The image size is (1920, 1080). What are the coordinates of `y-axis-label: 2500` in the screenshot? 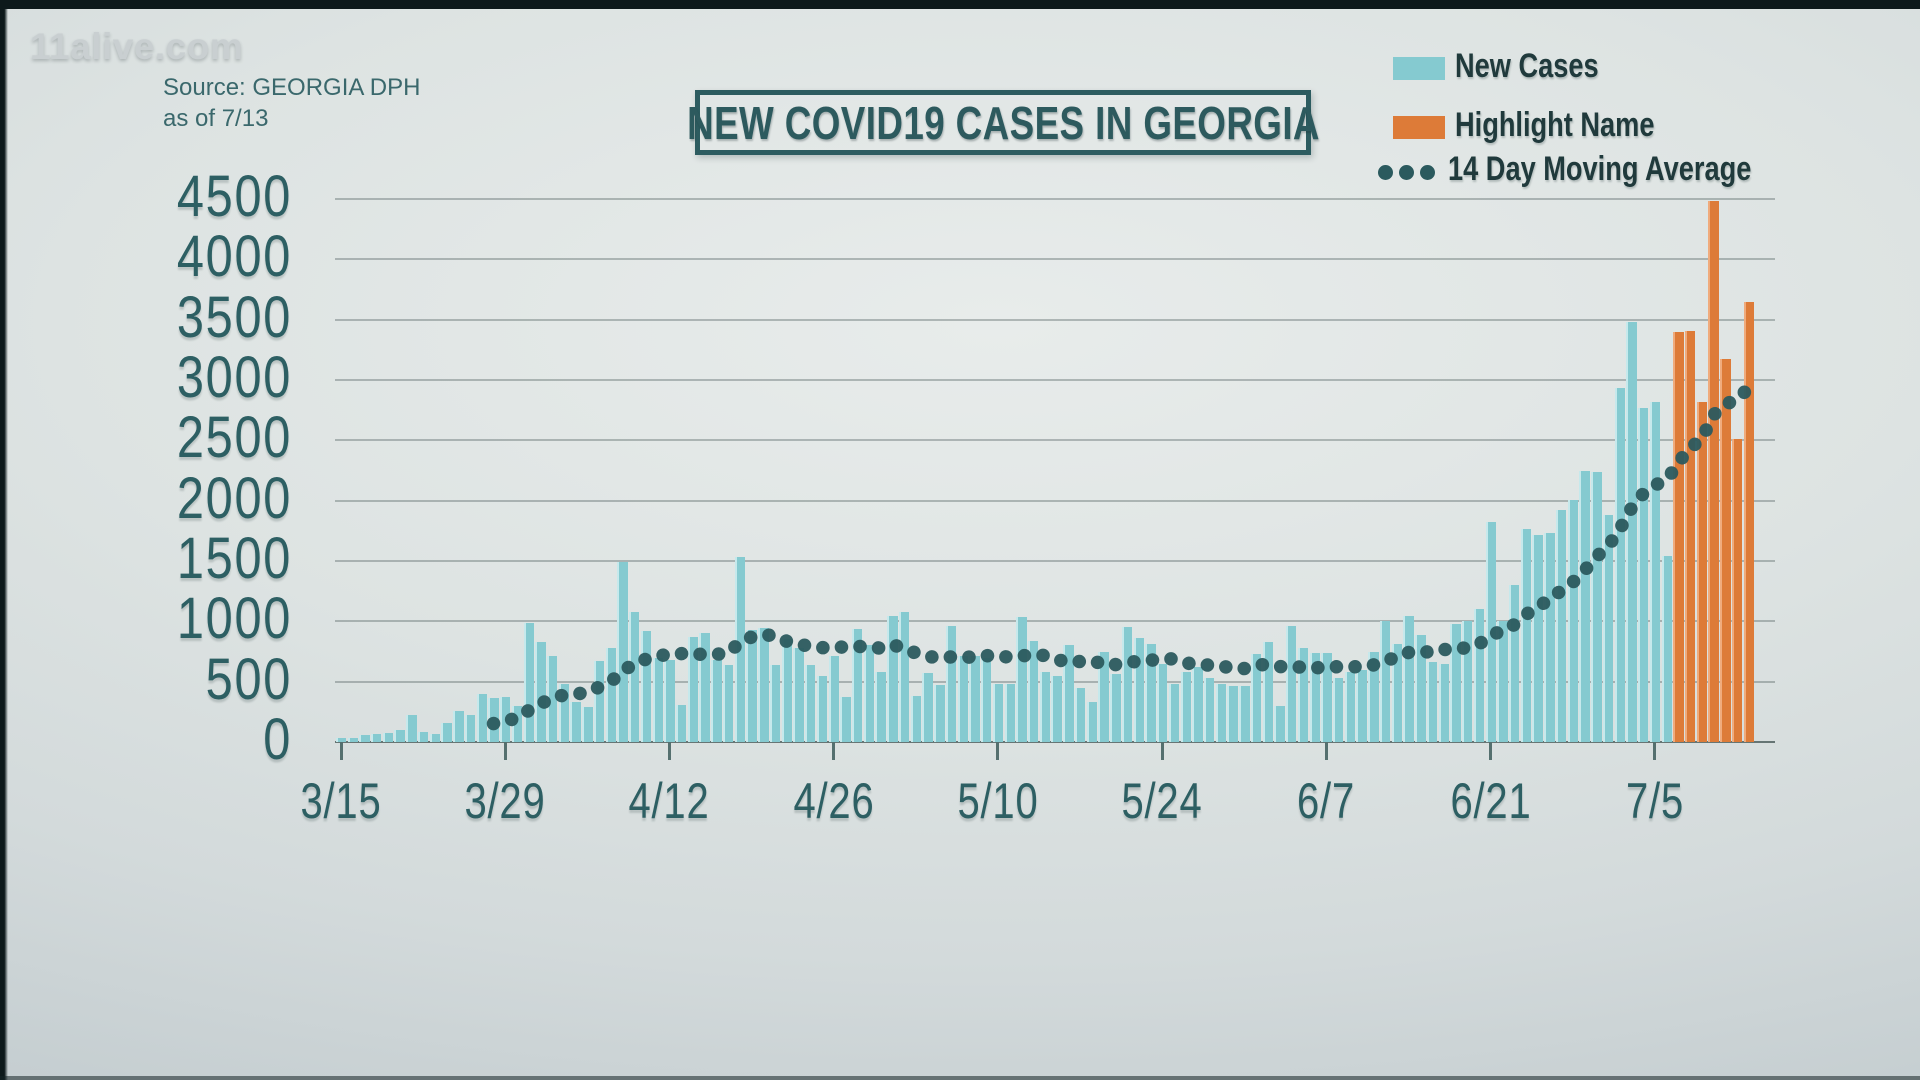 It's located at (234, 438).